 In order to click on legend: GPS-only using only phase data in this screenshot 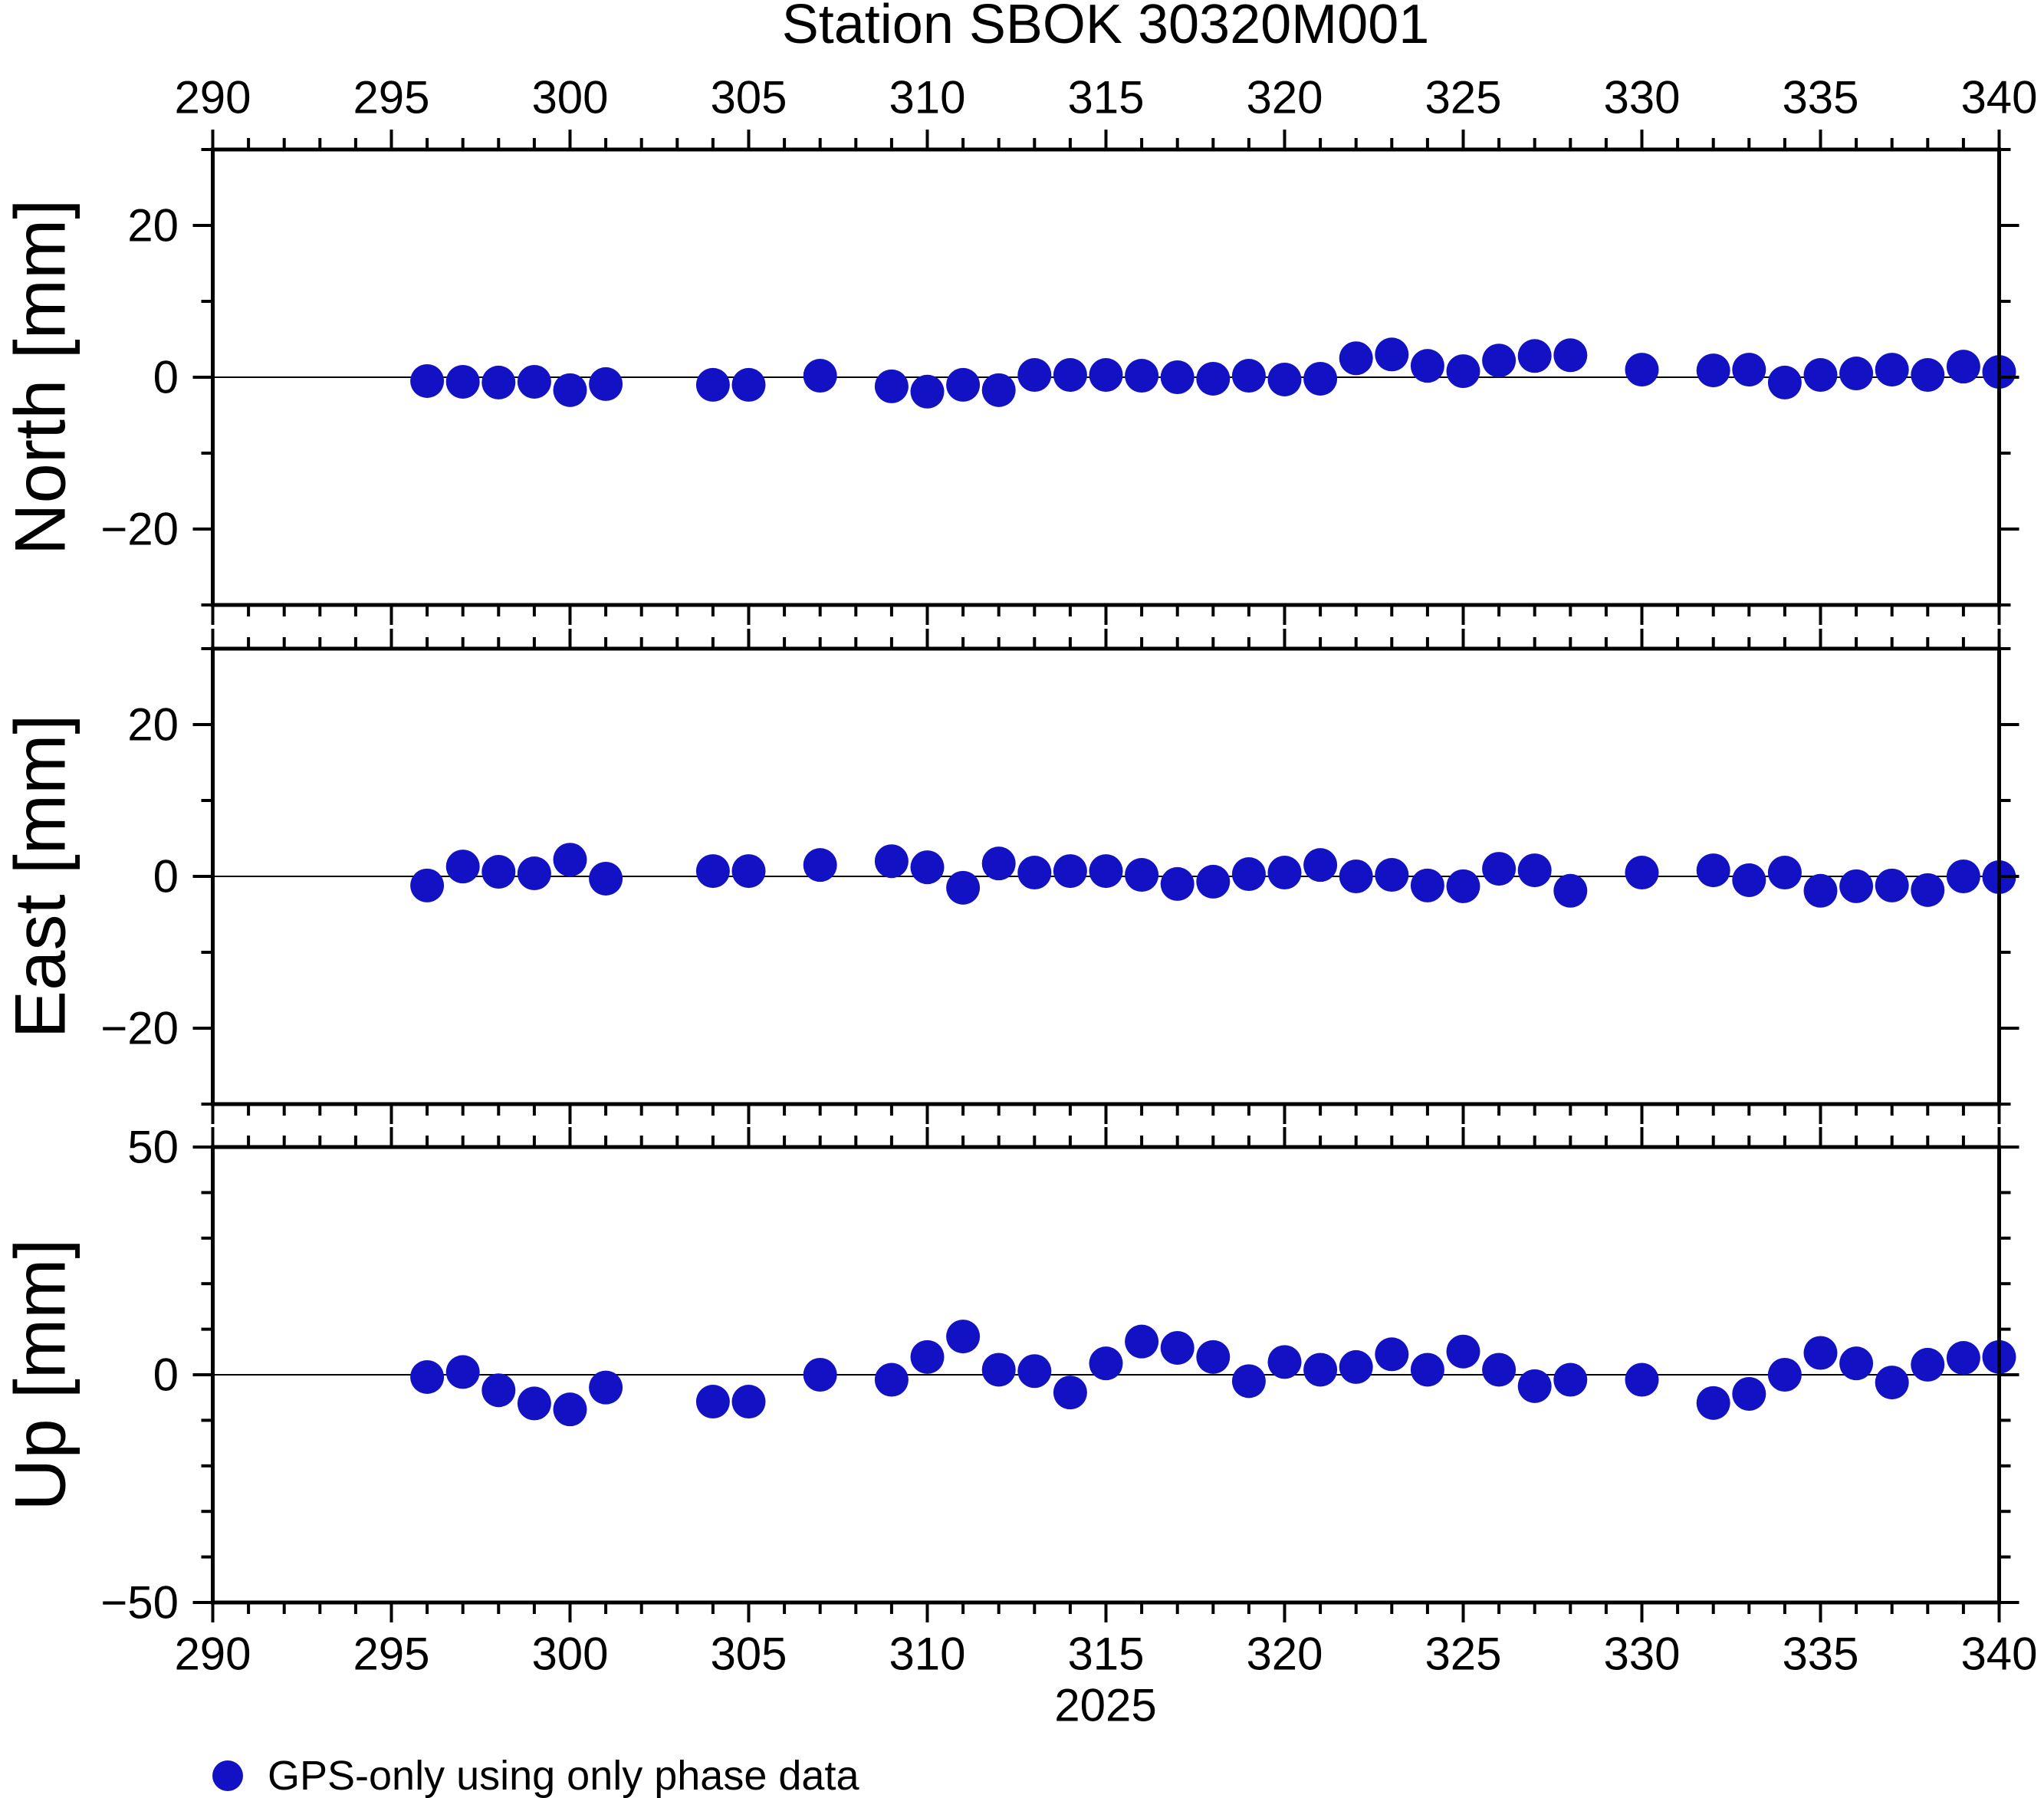, I will do `click(535, 1775)`.